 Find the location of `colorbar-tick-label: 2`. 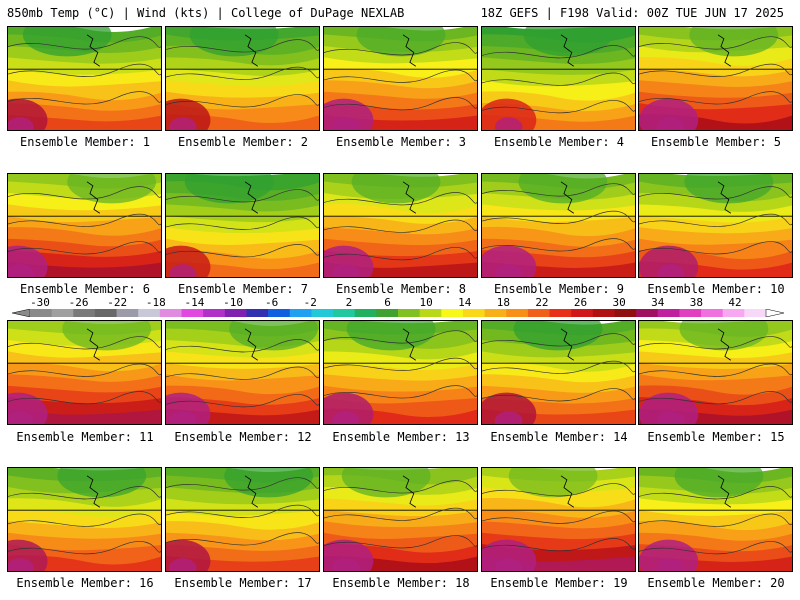

colorbar-tick-label: 2 is located at coordinates (349, 302).